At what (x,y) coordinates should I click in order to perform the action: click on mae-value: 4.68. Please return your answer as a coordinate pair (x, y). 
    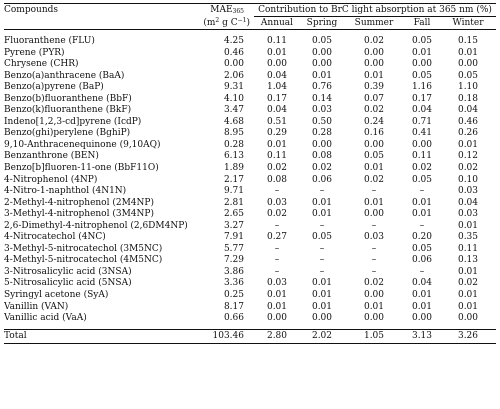
    Looking at the image, I should click on (233, 121).